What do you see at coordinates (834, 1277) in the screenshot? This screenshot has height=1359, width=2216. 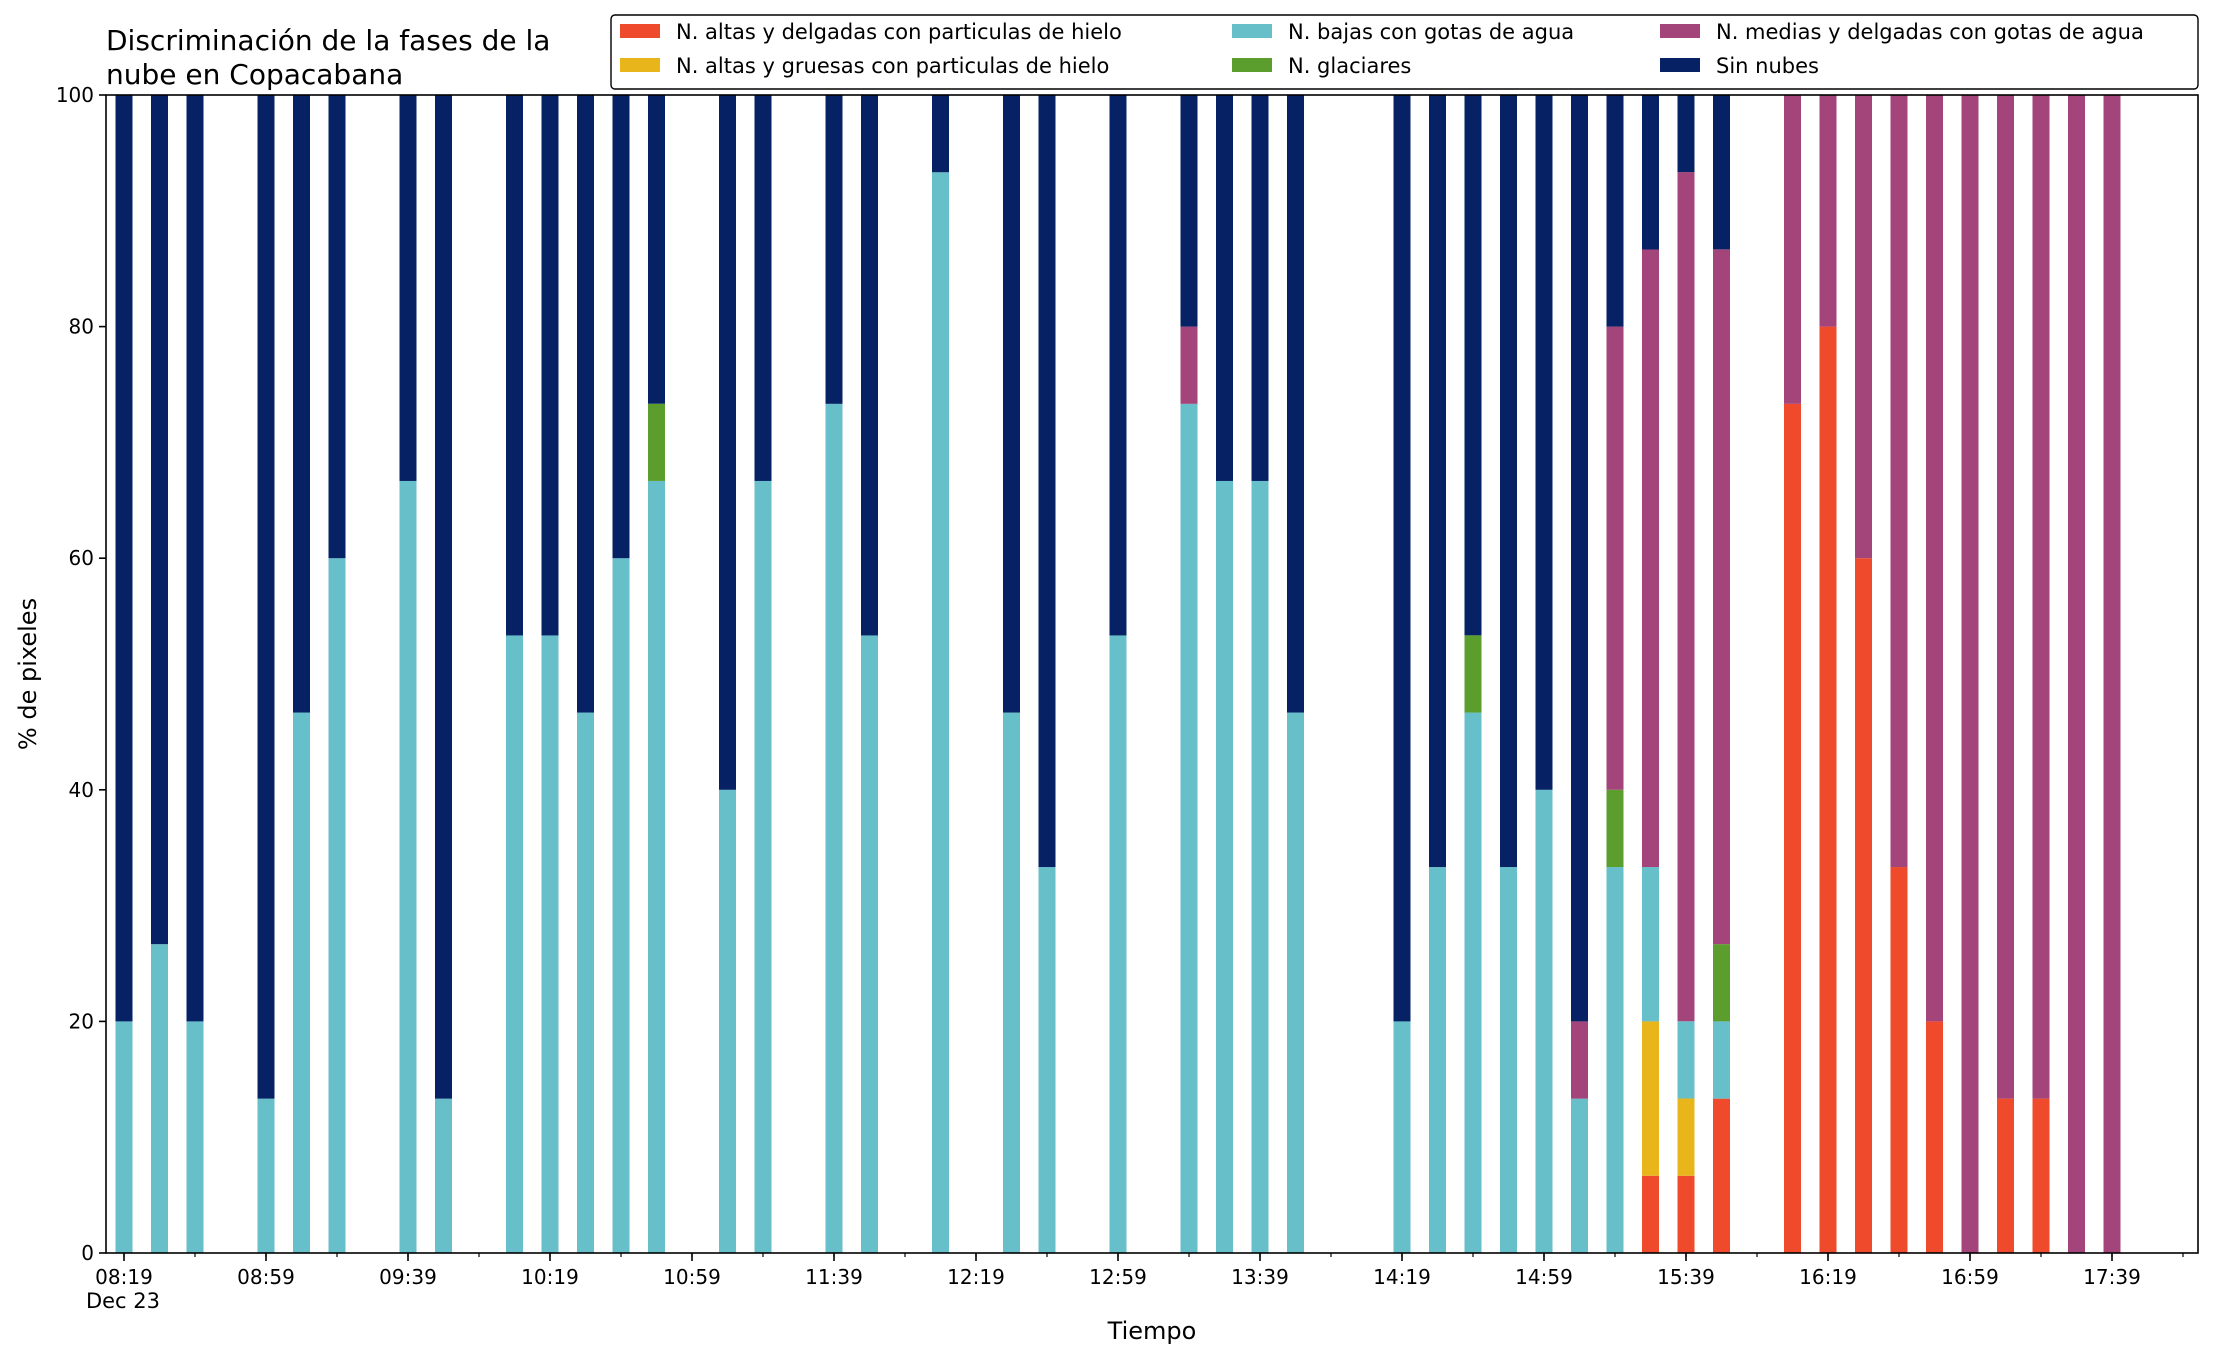 I see `x-tick-label-1139: 11:39` at bounding box center [834, 1277].